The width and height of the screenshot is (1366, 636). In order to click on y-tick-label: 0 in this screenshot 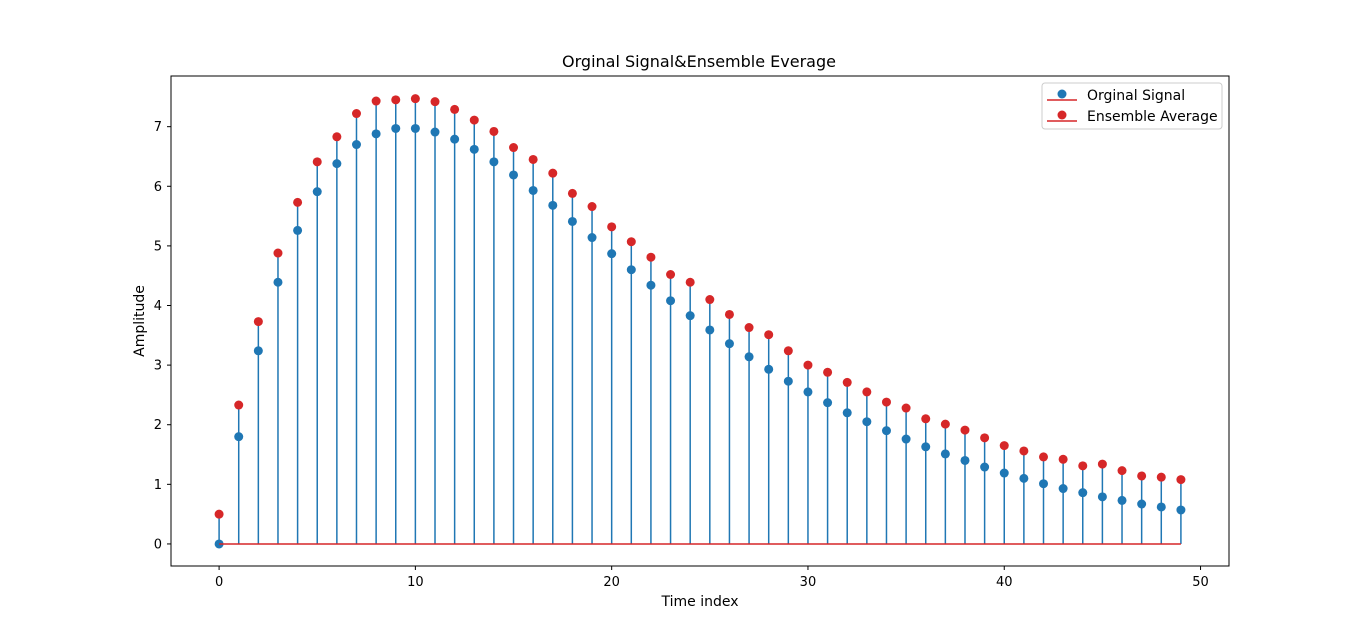, I will do `click(158, 544)`.